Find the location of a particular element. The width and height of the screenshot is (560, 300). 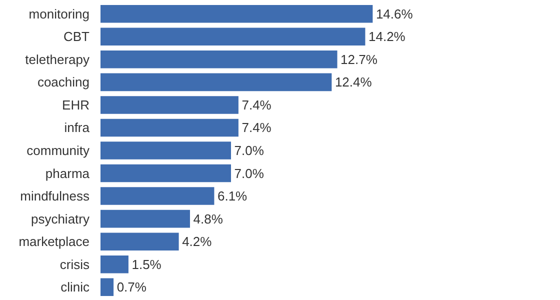

data-label: 0.7% is located at coordinates (131, 287).